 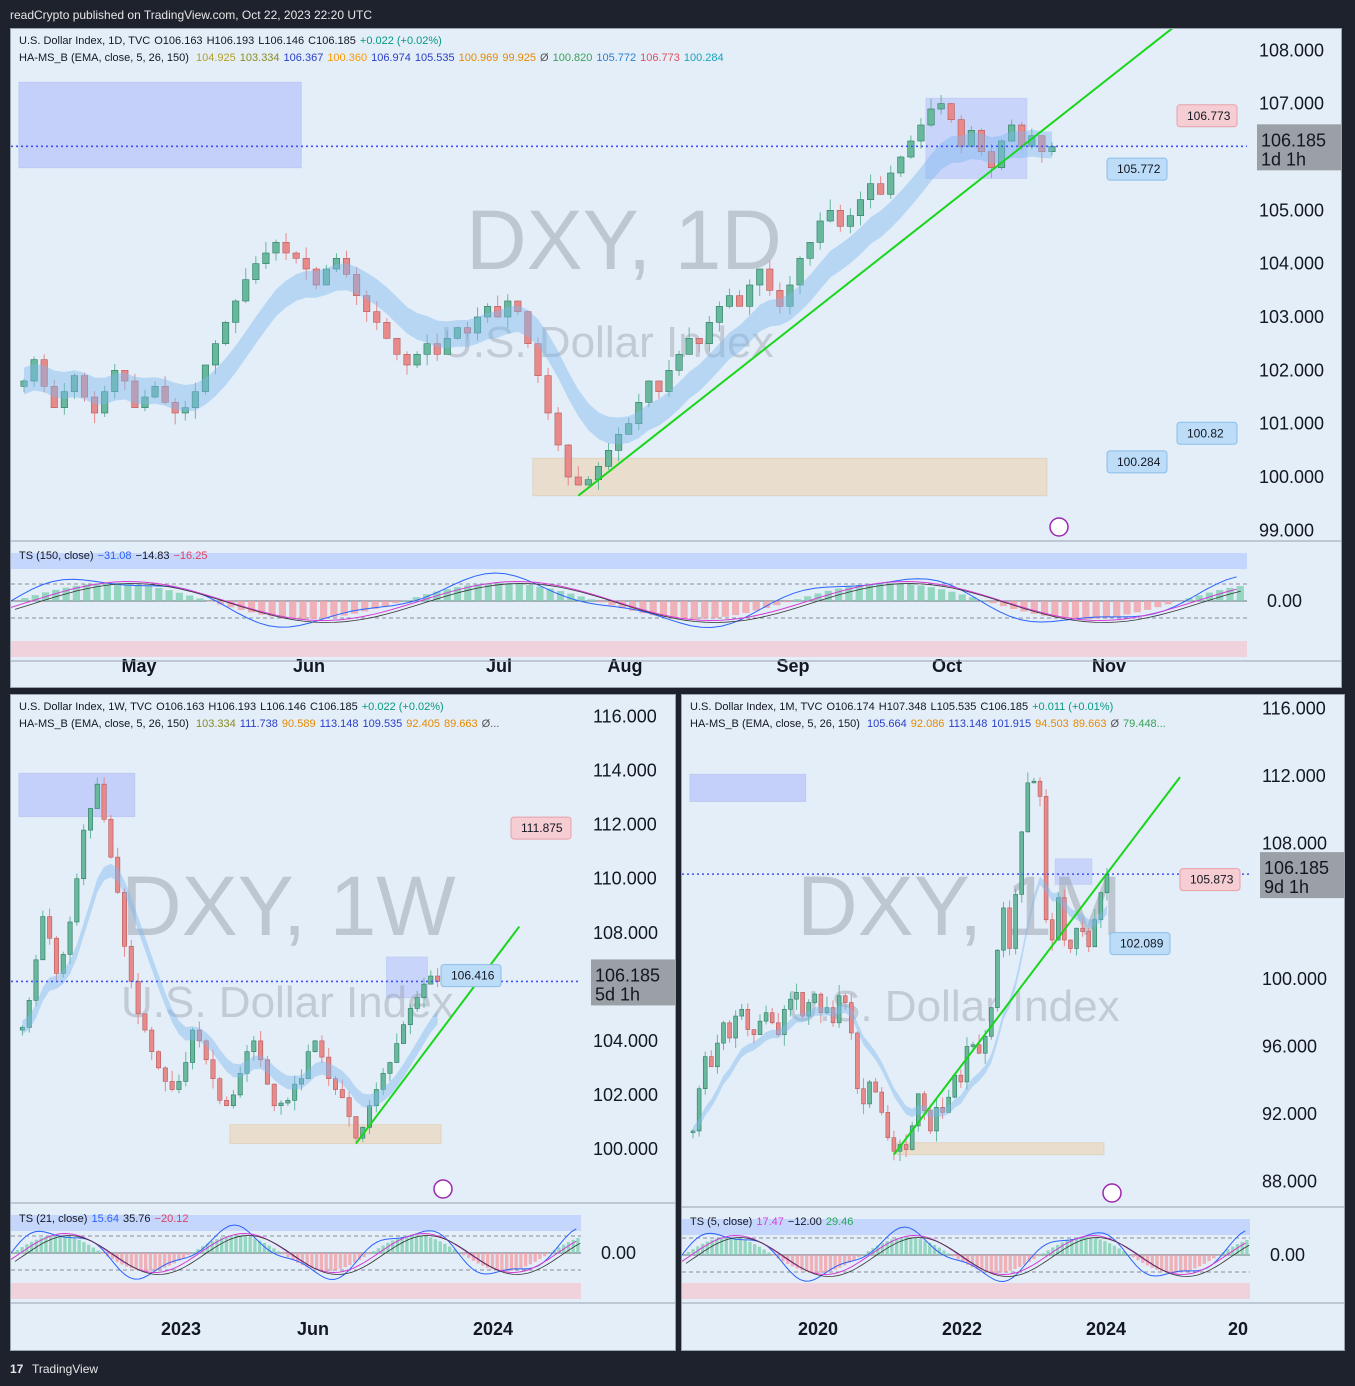 What do you see at coordinates (703, 58) in the screenshot?
I see `indicator-value: 100.284` at bounding box center [703, 58].